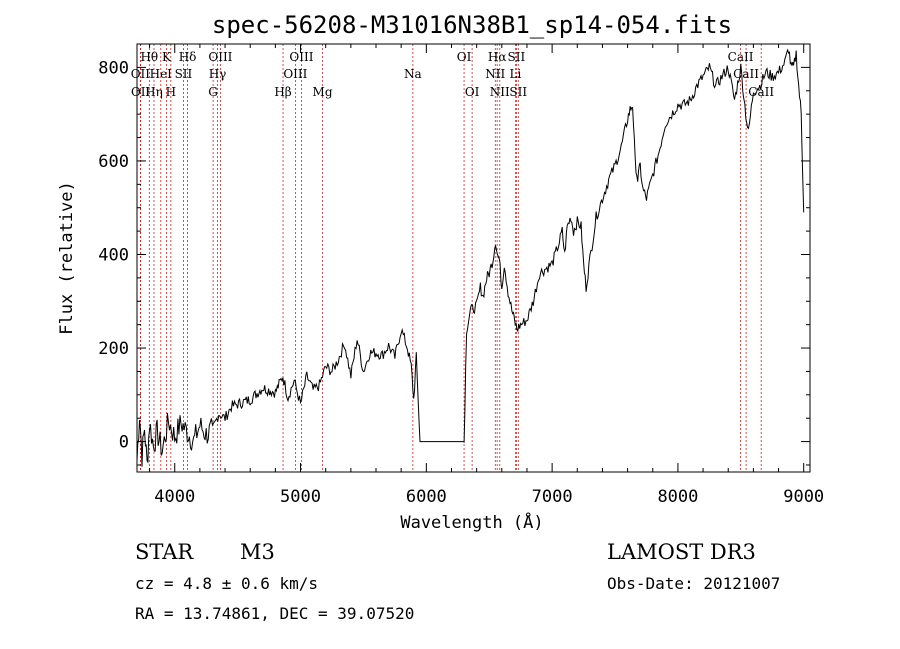  What do you see at coordinates (471, 522) in the screenshot?
I see `x-axis-label: Wavelength (Å)` at bounding box center [471, 522].